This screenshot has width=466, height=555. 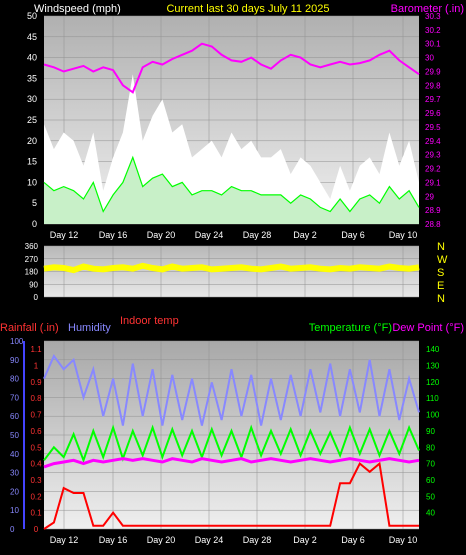 What do you see at coordinates (231, 463) in the screenshot?
I see `dew-point-line` at bounding box center [231, 463].